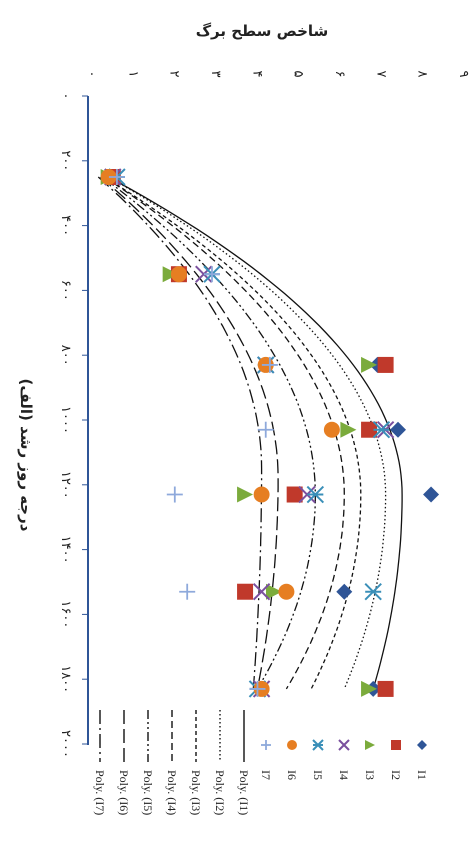 This screenshot has height=856, width=470. Describe the element at coordinates (370, 775) in the screenshot. I see `legend-label: I3` at that location.